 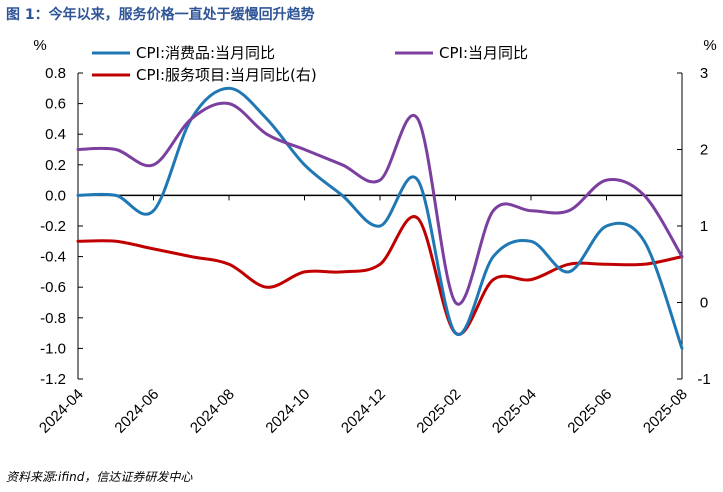 I want to click on legend-label: CPI:服务项目:当月同比(右), so click(x=226, y=75).